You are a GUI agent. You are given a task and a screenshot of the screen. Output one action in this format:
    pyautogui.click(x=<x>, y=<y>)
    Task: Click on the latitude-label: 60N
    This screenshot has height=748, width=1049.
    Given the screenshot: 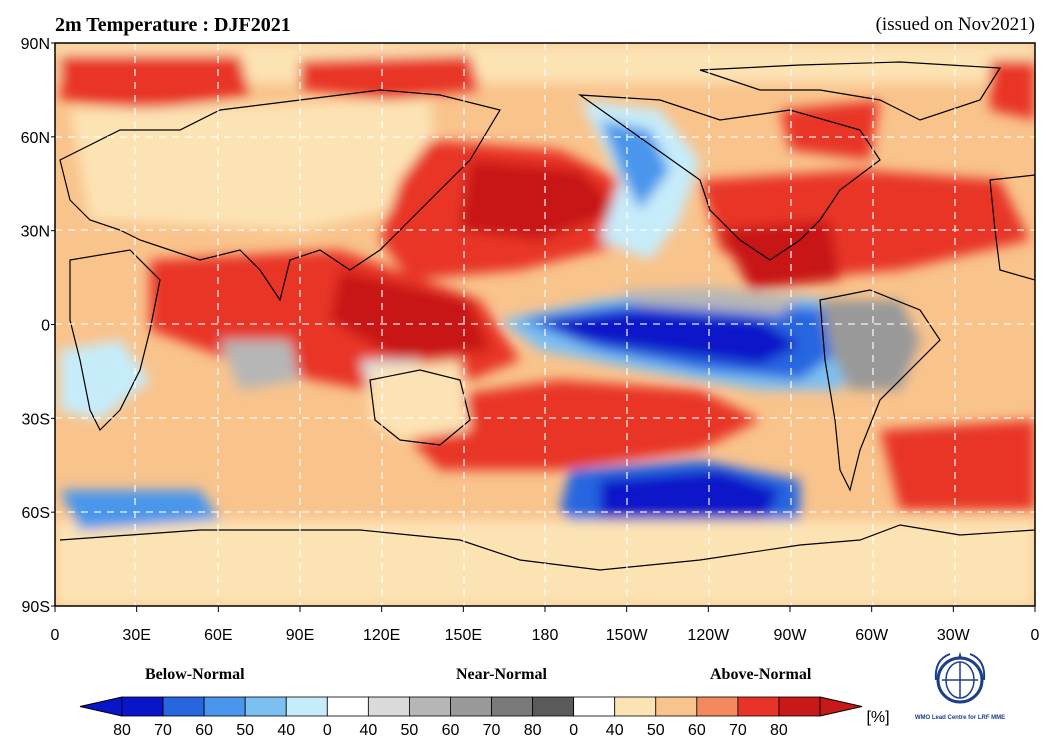 What is the action you would take?
    pyautogui.click(x=35, y=138)
    